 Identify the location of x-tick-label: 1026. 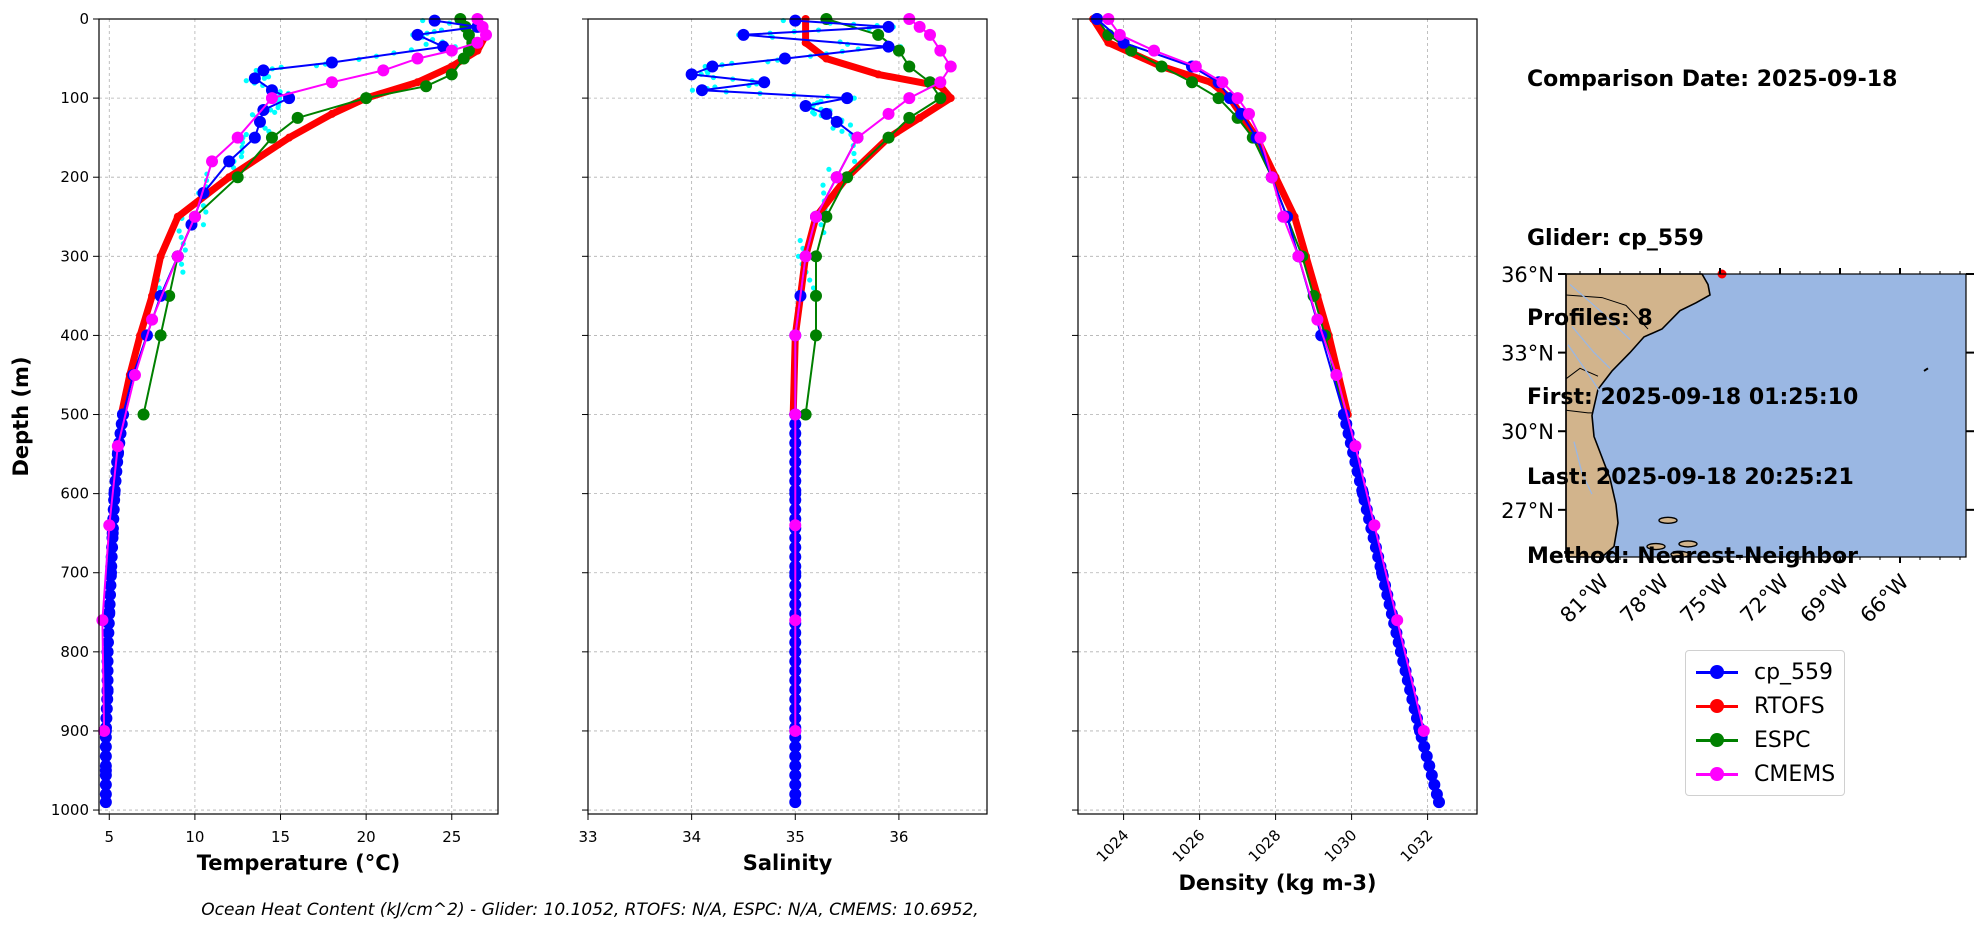
(1189, 846).